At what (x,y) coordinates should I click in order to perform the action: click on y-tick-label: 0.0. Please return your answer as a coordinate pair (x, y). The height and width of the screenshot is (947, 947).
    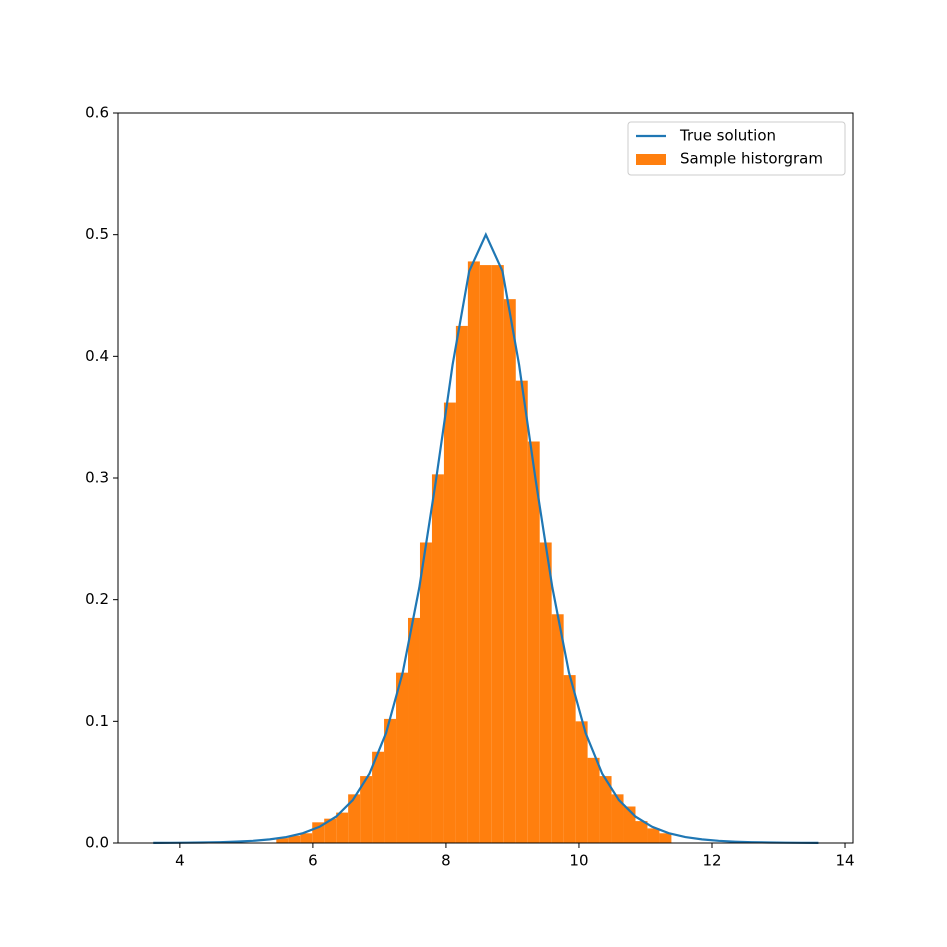
    Looking at the image, I should click on (97, 843).